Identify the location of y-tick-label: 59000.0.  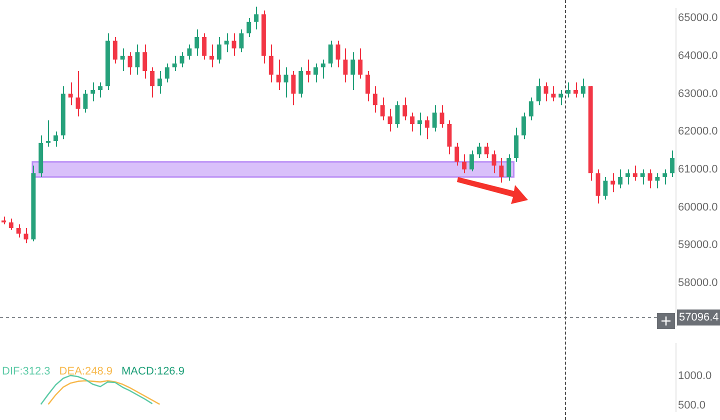
(698, 245).